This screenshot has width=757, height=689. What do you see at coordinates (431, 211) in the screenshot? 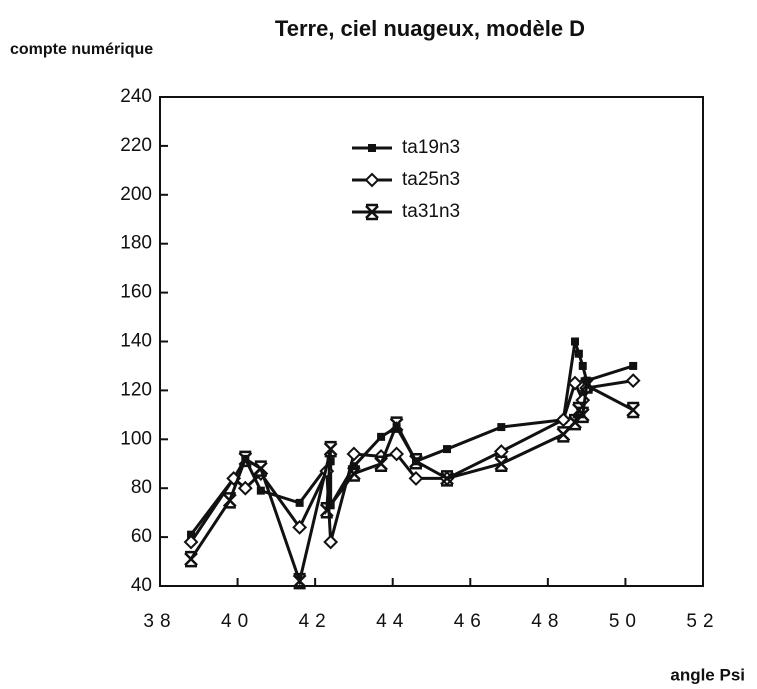
I see `legend-label: ta31n3` at bounding box center [431, 211].